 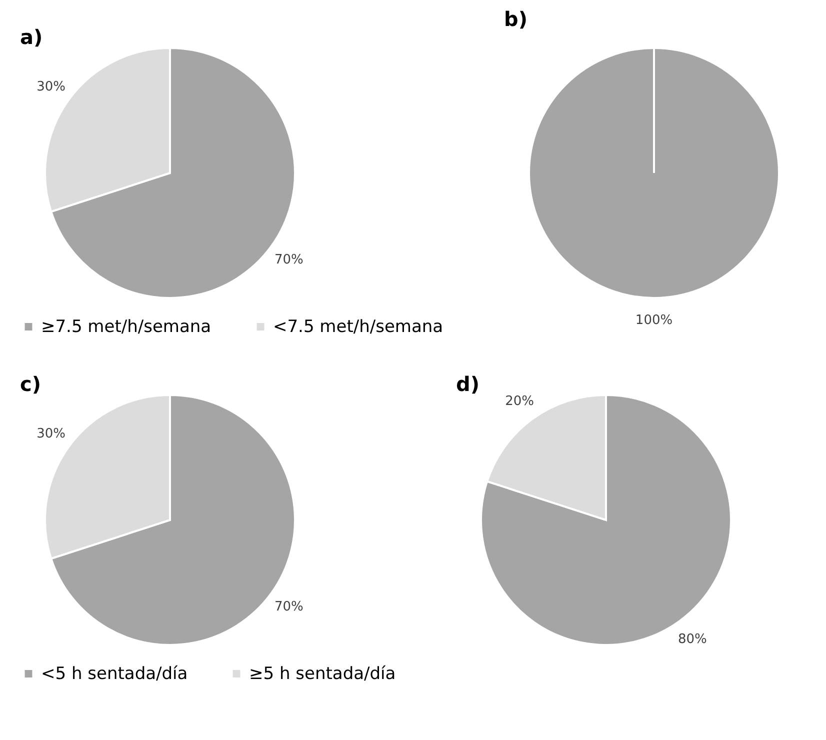 What do you see at coordinates (126, 326) in the screenshot?
I see `legend-label: ≥7.5 met/h/semana` at bounding box center [126, 326].